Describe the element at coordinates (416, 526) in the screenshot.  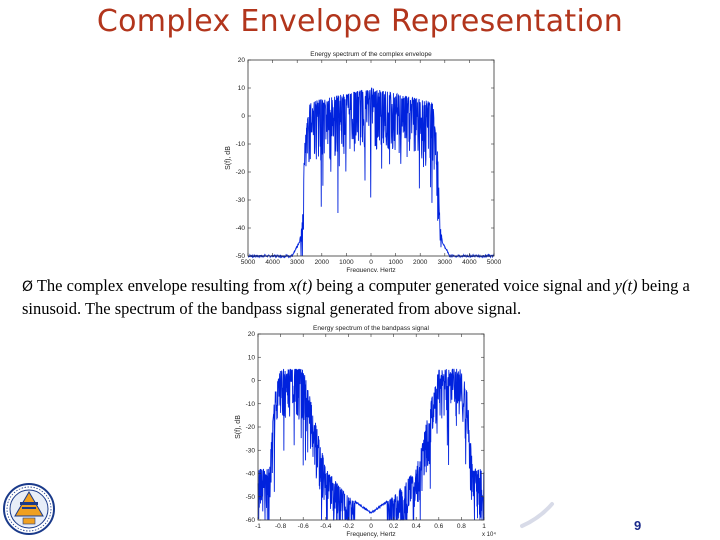
I see `x-tick-label: 0.4` at that location.